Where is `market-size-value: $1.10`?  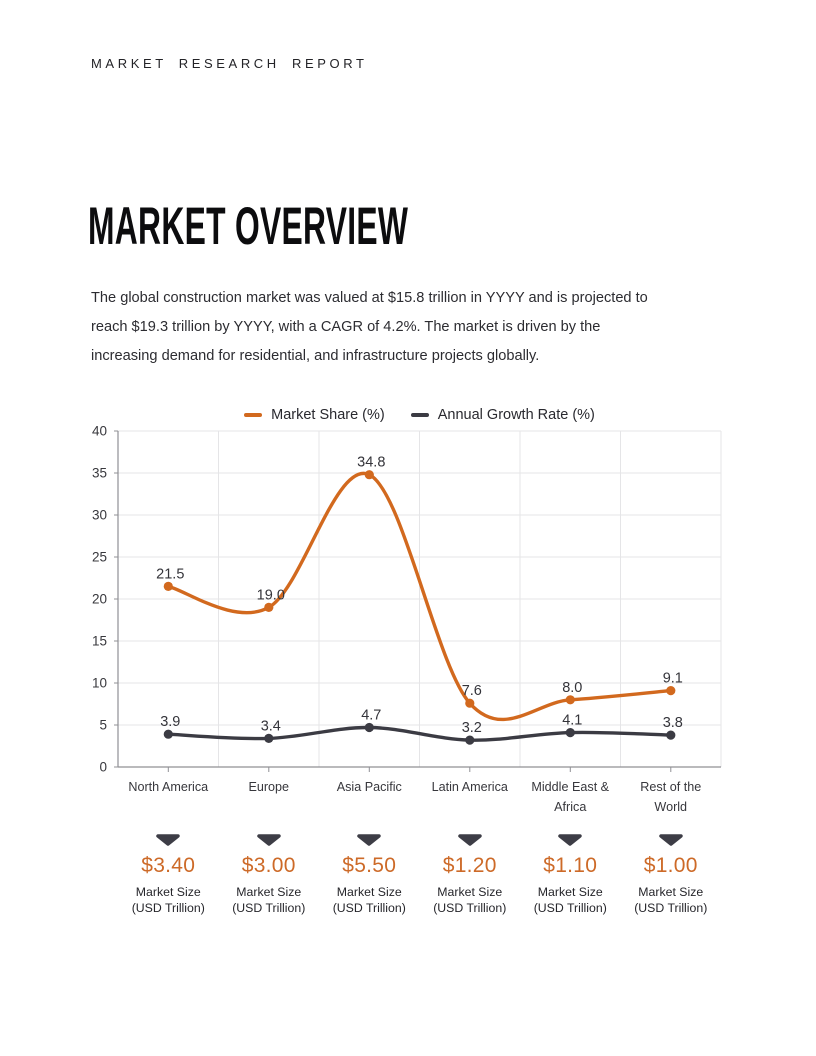
market-size-value: $1.10 is located at coordinates (570, 865).